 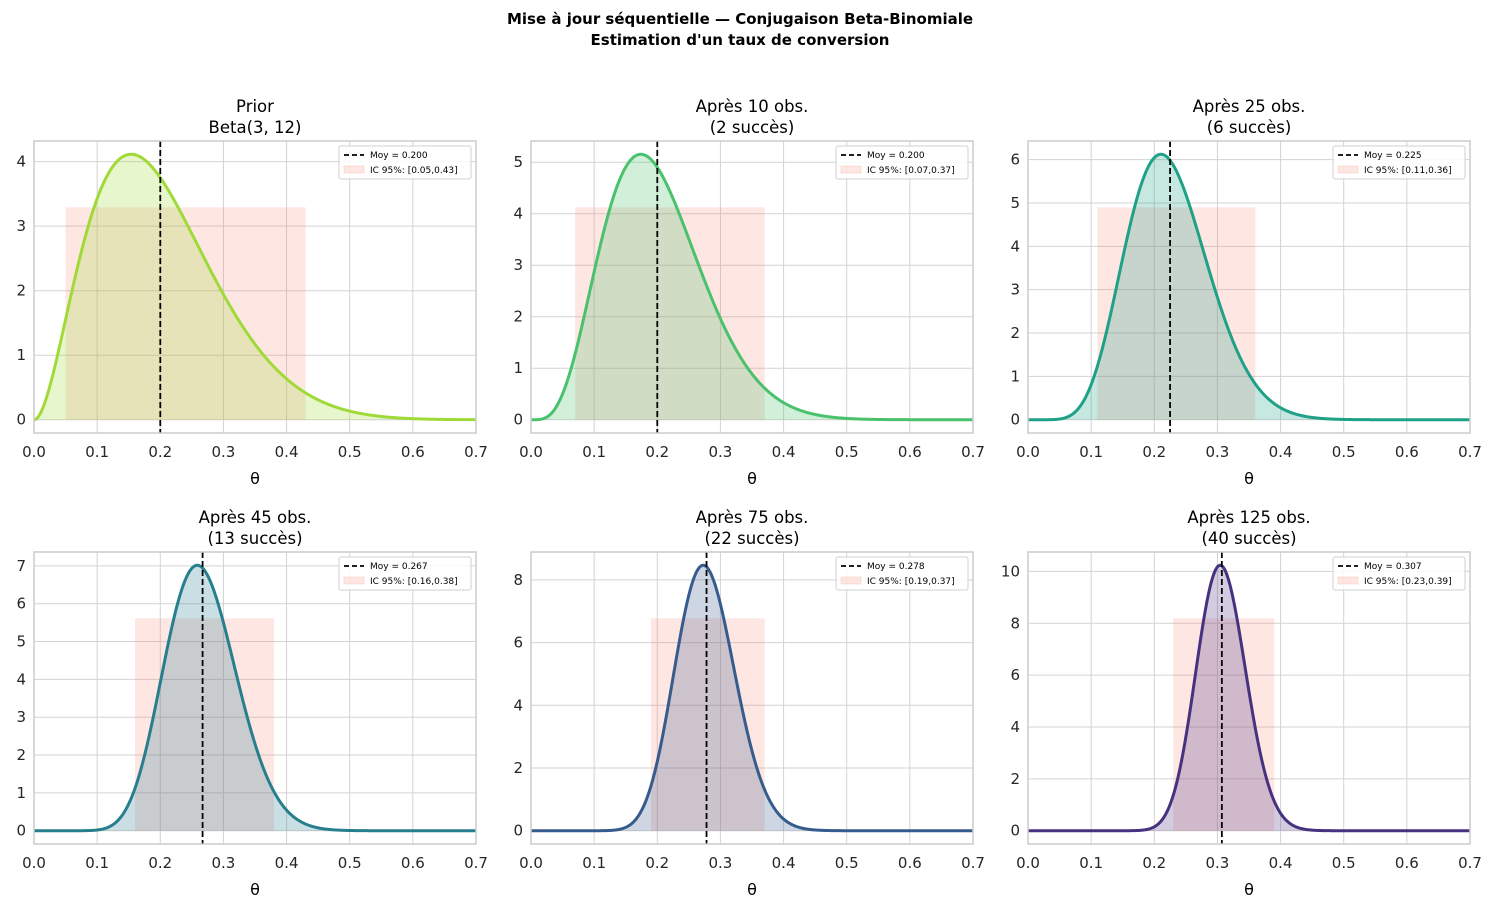 What do you see at coordinates (902, 573) in the screenshot?
I see `legend: Moy = 0.278 IC 95%: [0.19,0.37]` at bounding box center [902, 573].